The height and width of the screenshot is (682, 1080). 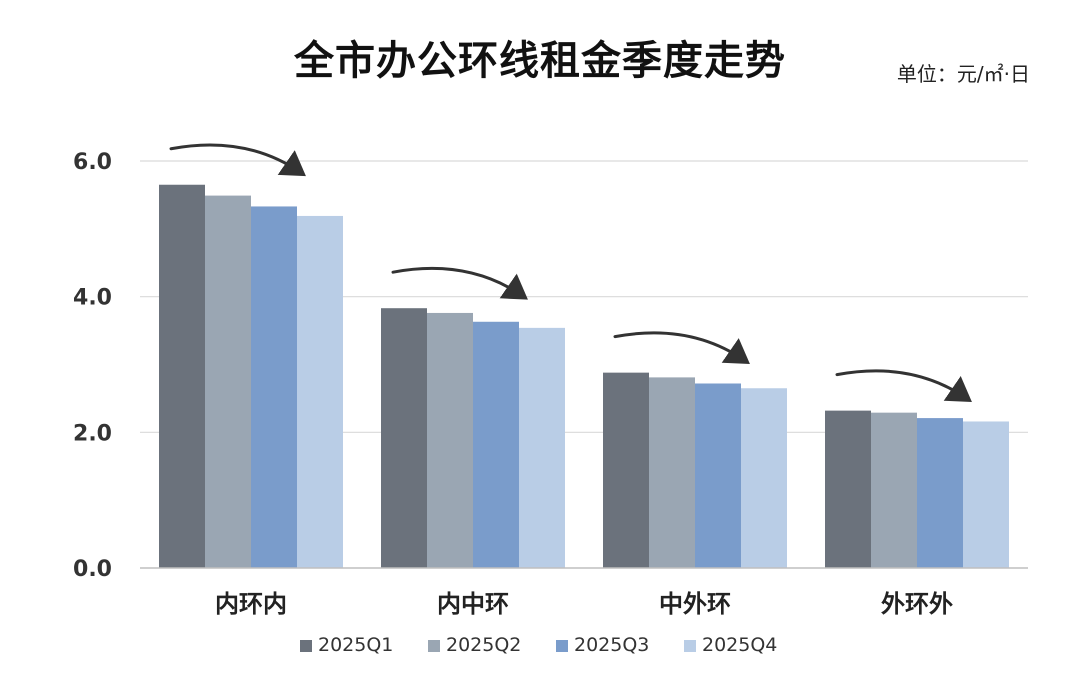 What do you see at coordinates (182, 376) in the screenshot?
I see `bar-2025Q1-内环内` at bounding box center [182, 376].